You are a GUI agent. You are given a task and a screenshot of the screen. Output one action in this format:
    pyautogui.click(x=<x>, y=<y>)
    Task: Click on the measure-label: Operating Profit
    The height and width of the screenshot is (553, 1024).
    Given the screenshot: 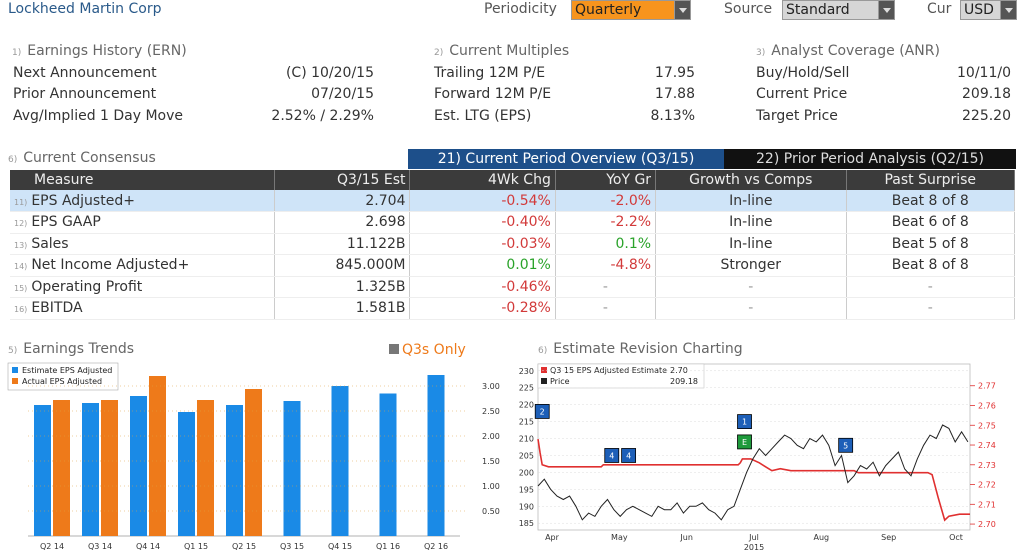 What is the action you would take?
    pyautogui.click(x=87, y=286)
    